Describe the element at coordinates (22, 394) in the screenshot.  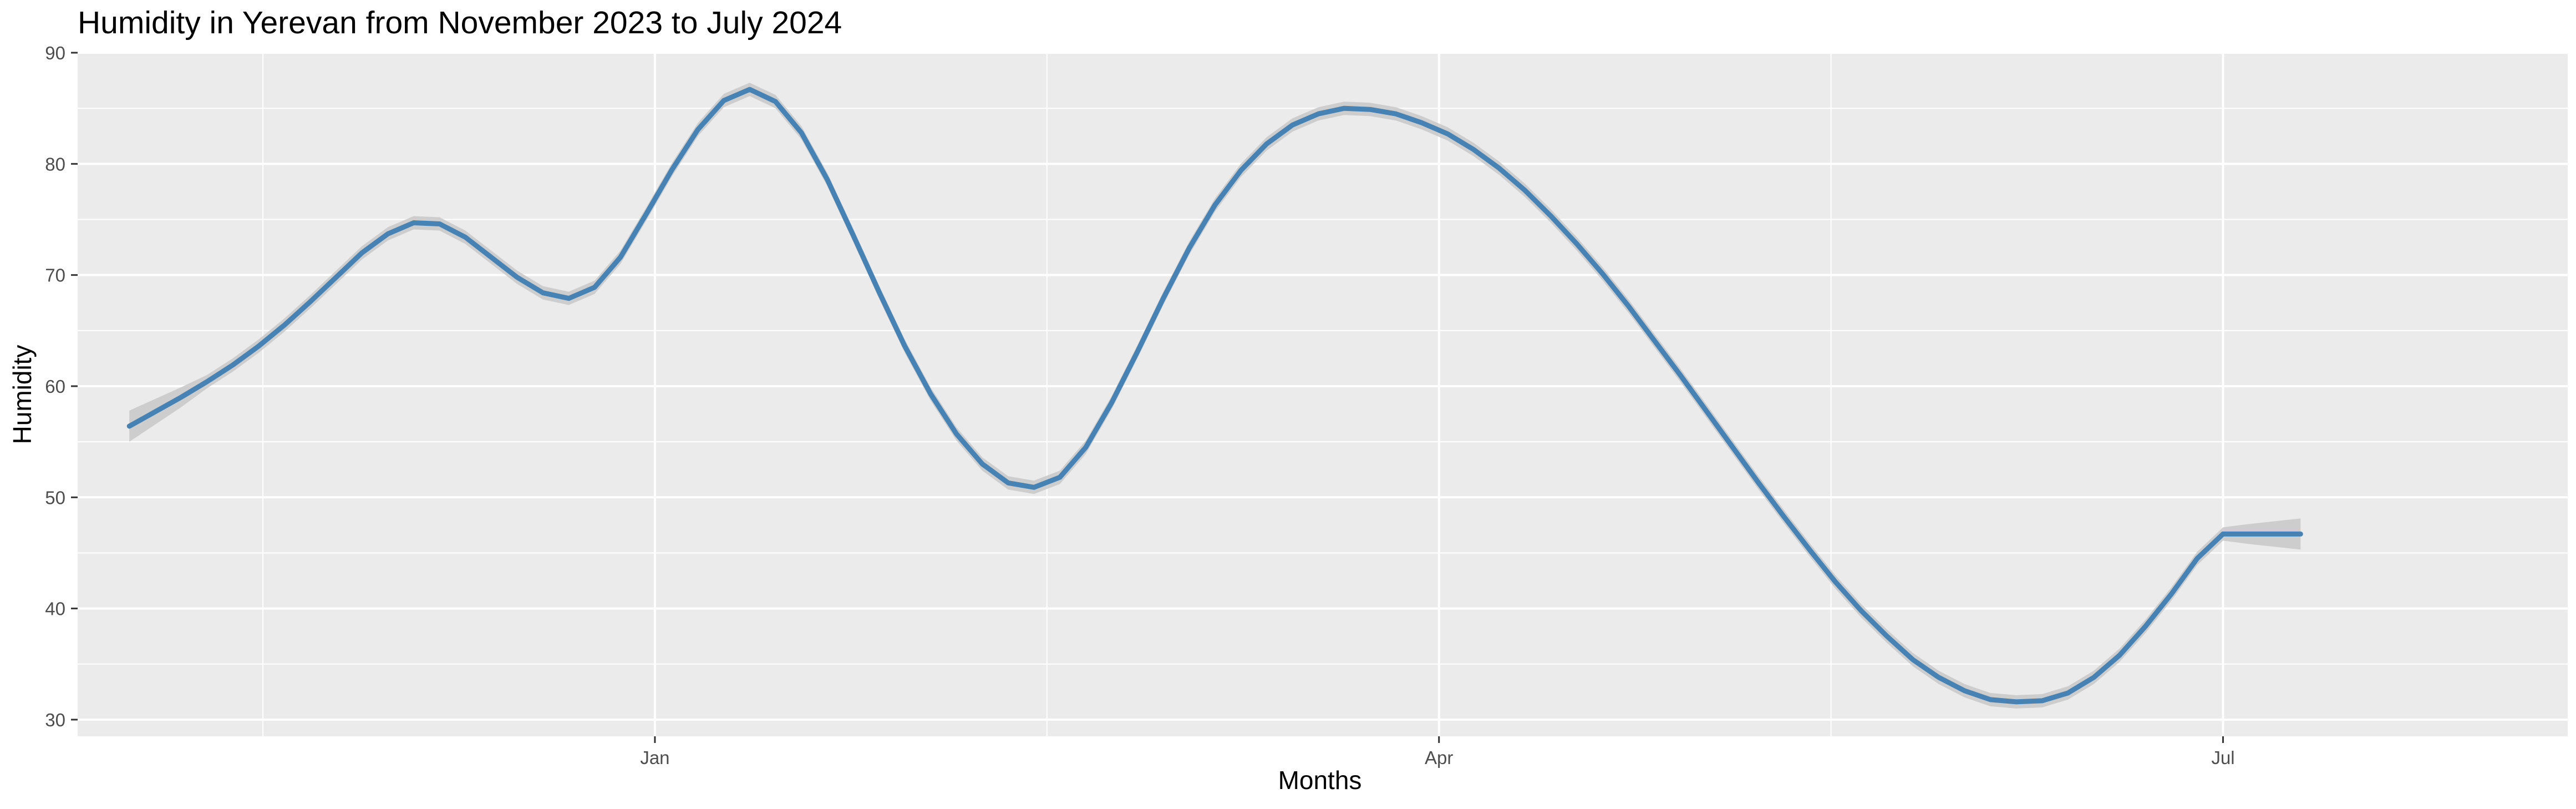
I see `y-axis-title: Humidity` at that location.